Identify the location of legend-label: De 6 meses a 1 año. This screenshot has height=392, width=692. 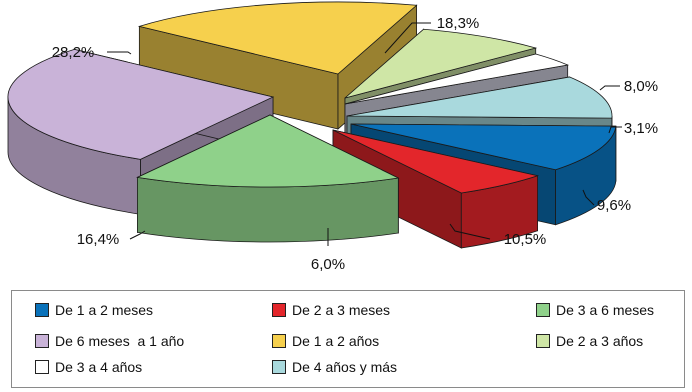
(120, 341).